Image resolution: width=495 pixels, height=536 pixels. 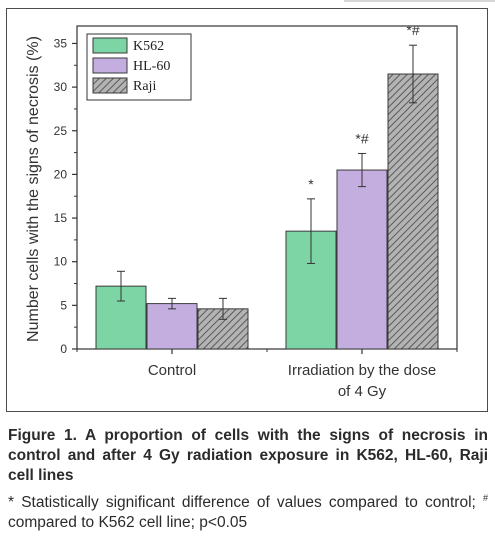 I want to click on x-category-label: of 4 Gy, so click(x=362, y=391).